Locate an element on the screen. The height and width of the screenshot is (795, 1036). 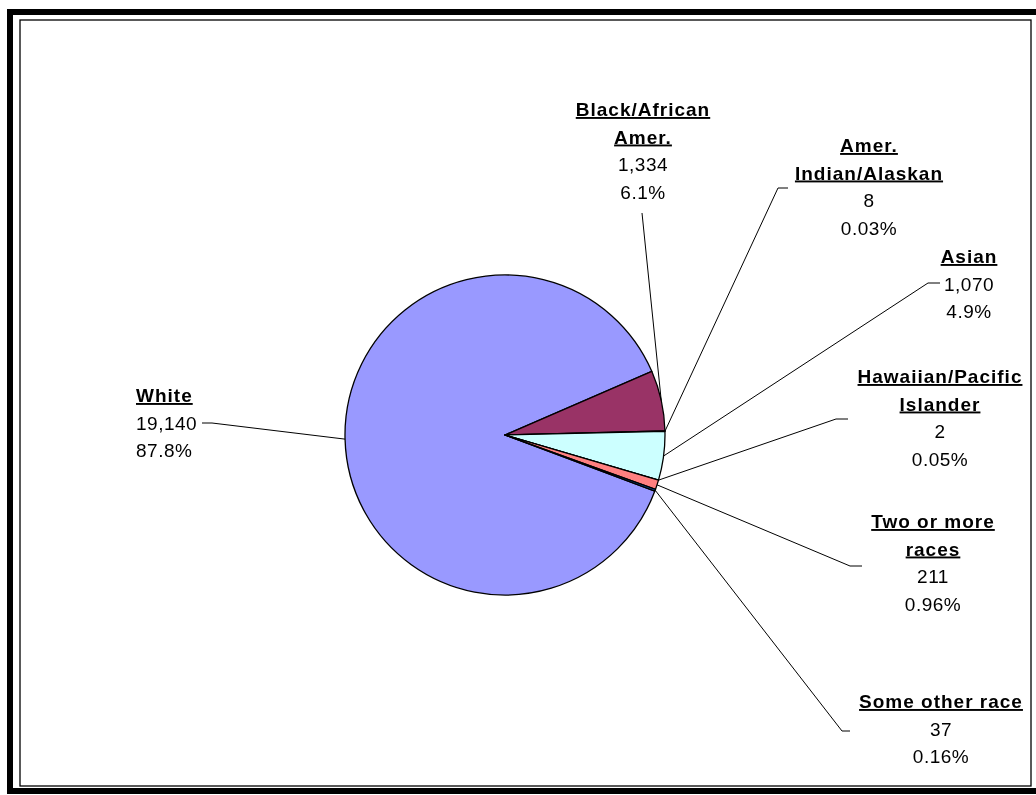
slice-label: Asian is located at coordinates (969, 256).